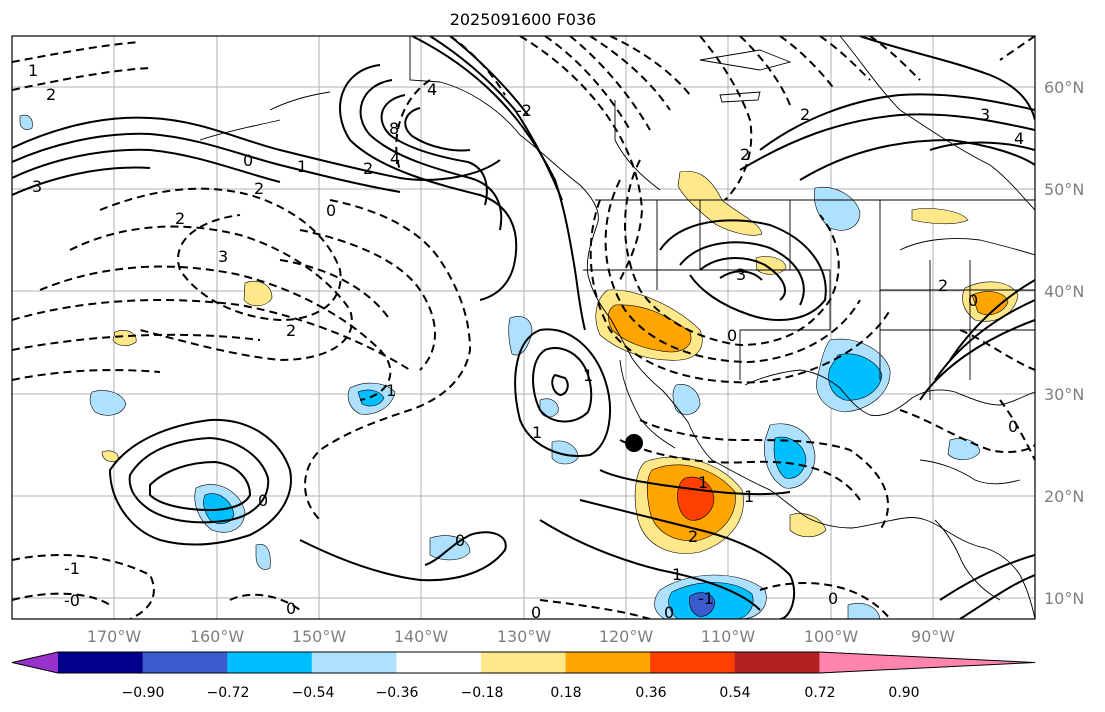 This screenshot has height=712, width=1105. I want to click on lat-label: 60°N, so click(1064, 87).